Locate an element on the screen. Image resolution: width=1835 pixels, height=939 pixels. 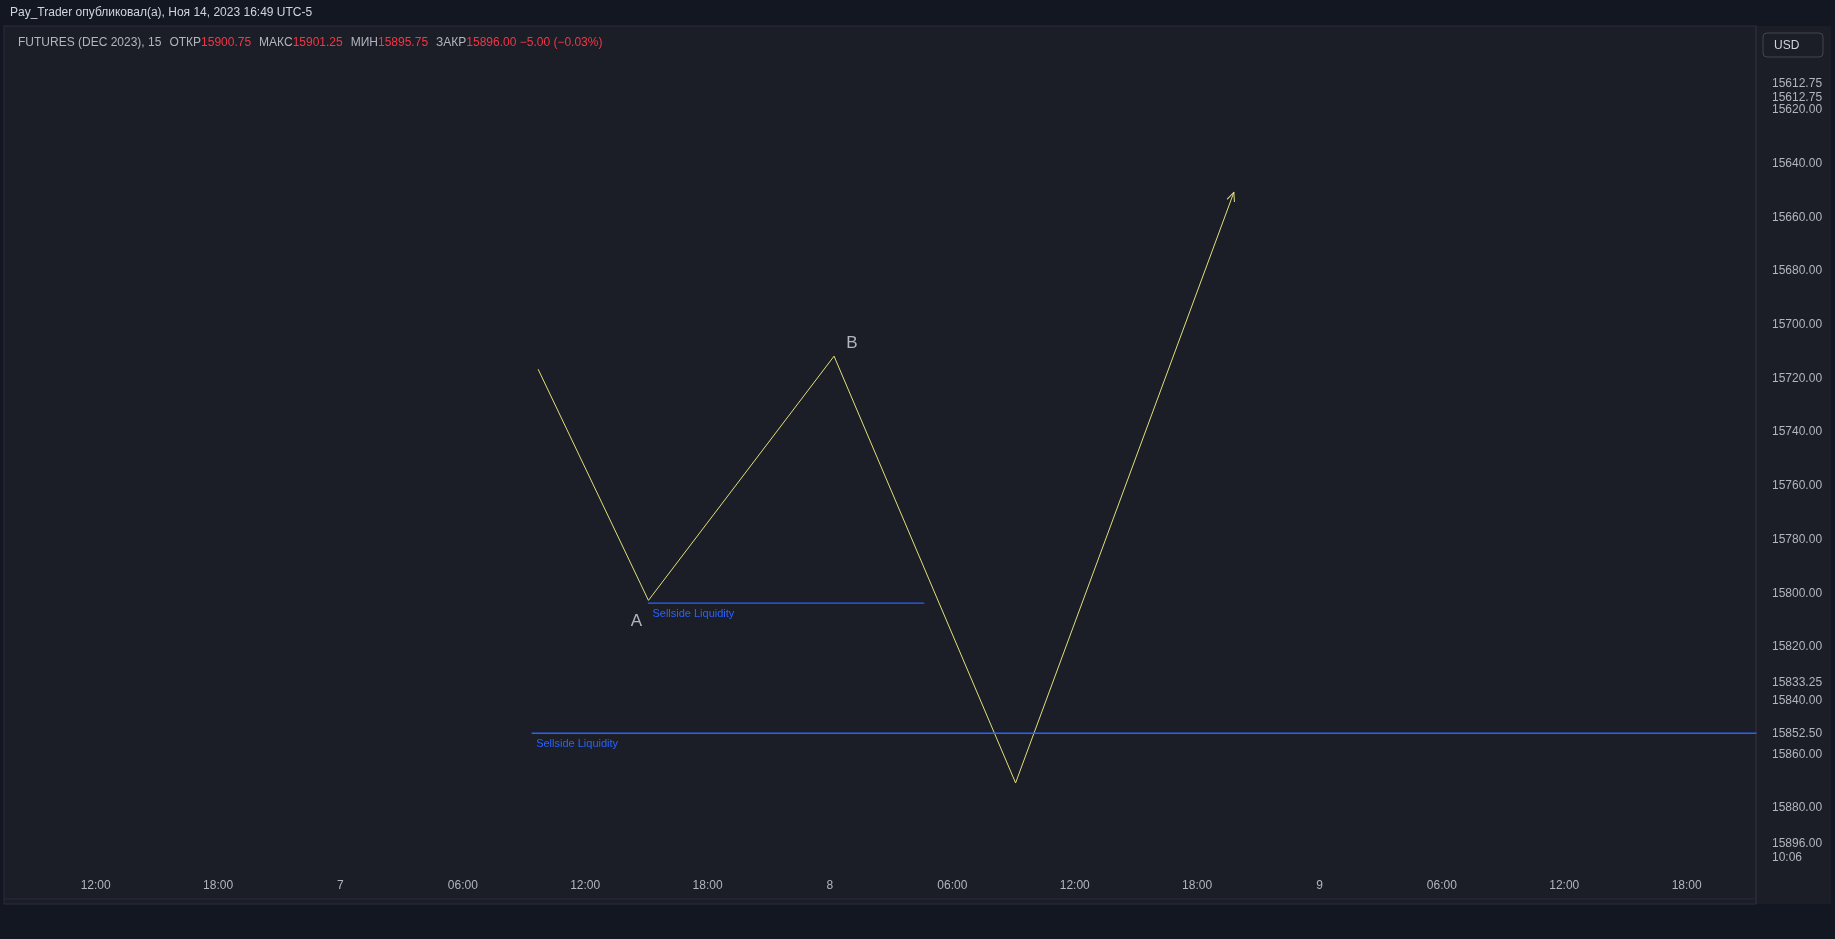
y-tick-label: 15720.00 is located at coordinates (1797, 377).